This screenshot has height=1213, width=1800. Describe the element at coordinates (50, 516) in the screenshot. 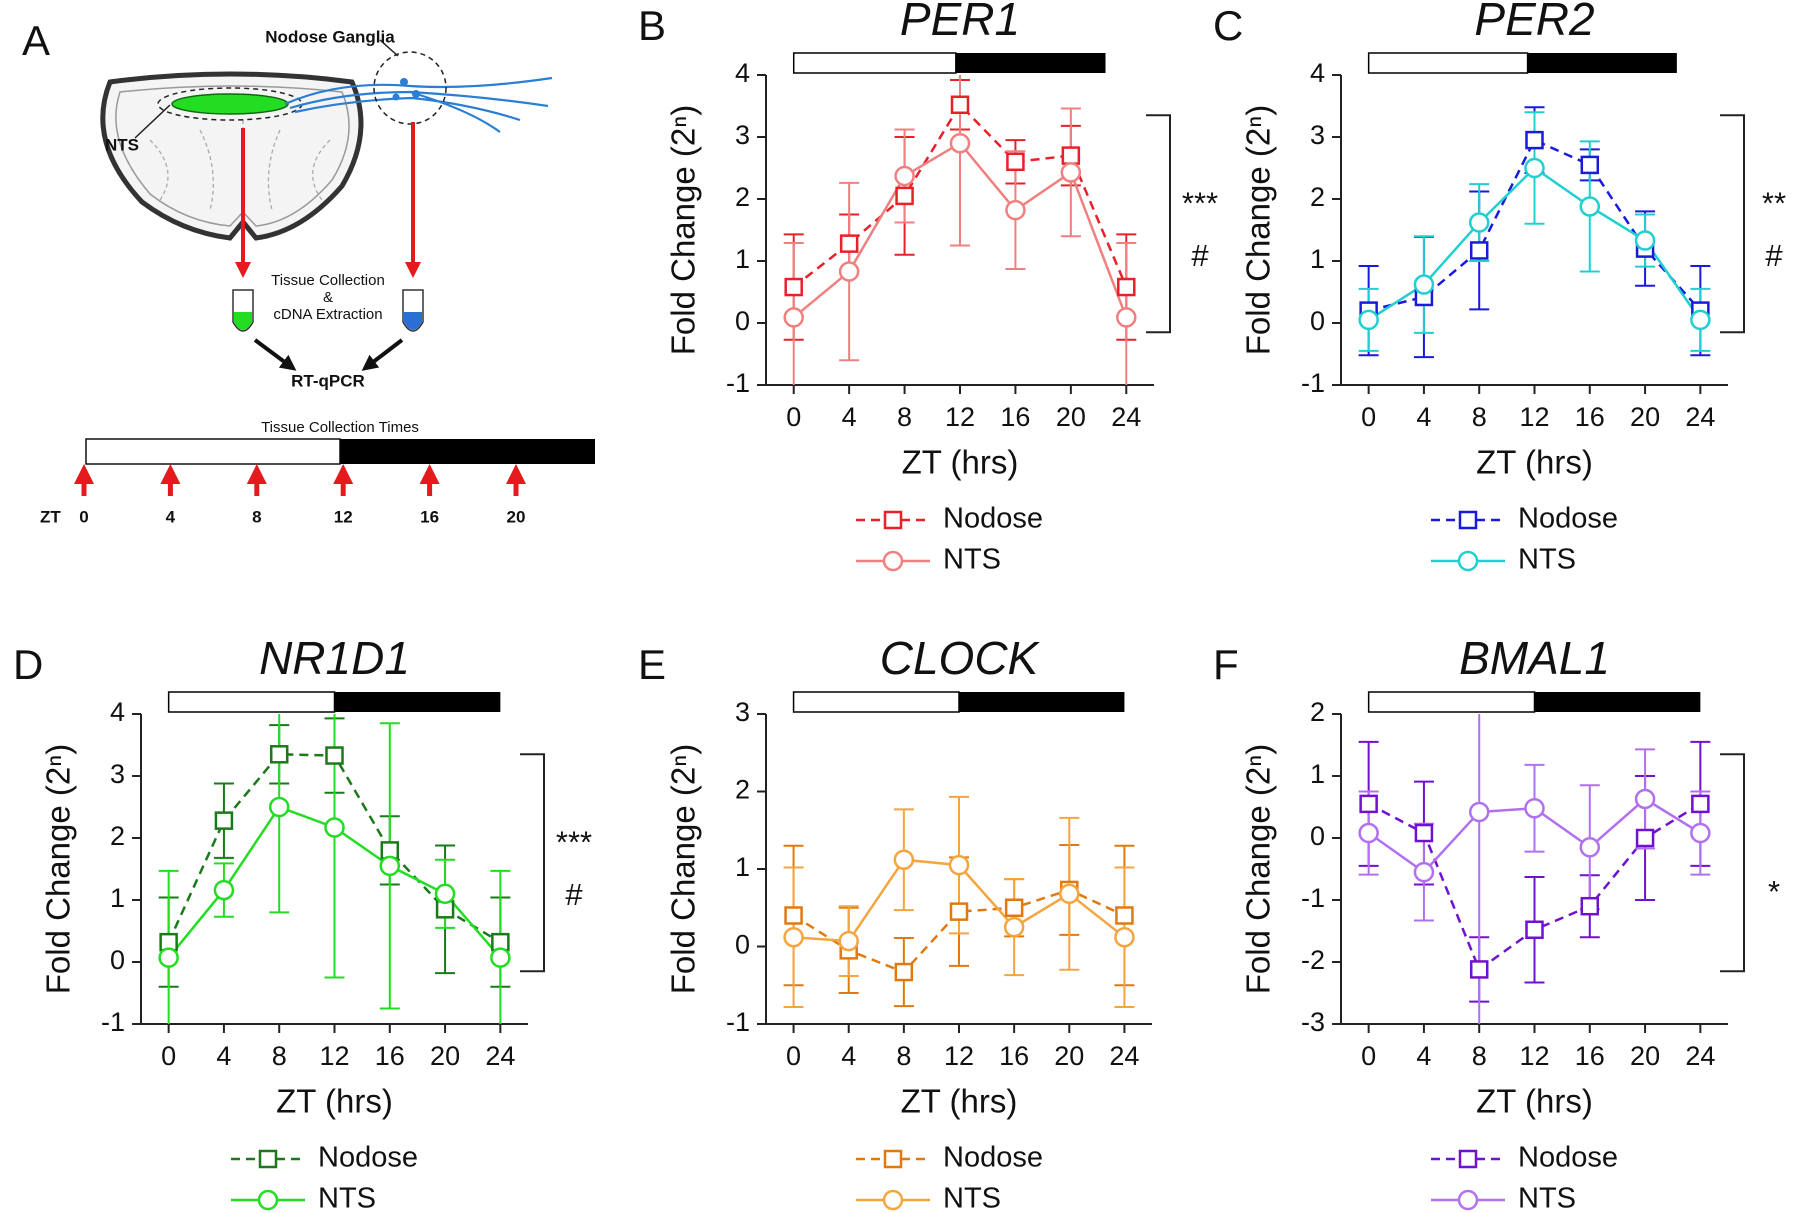

I see `time-prefix: ZT` at that location.